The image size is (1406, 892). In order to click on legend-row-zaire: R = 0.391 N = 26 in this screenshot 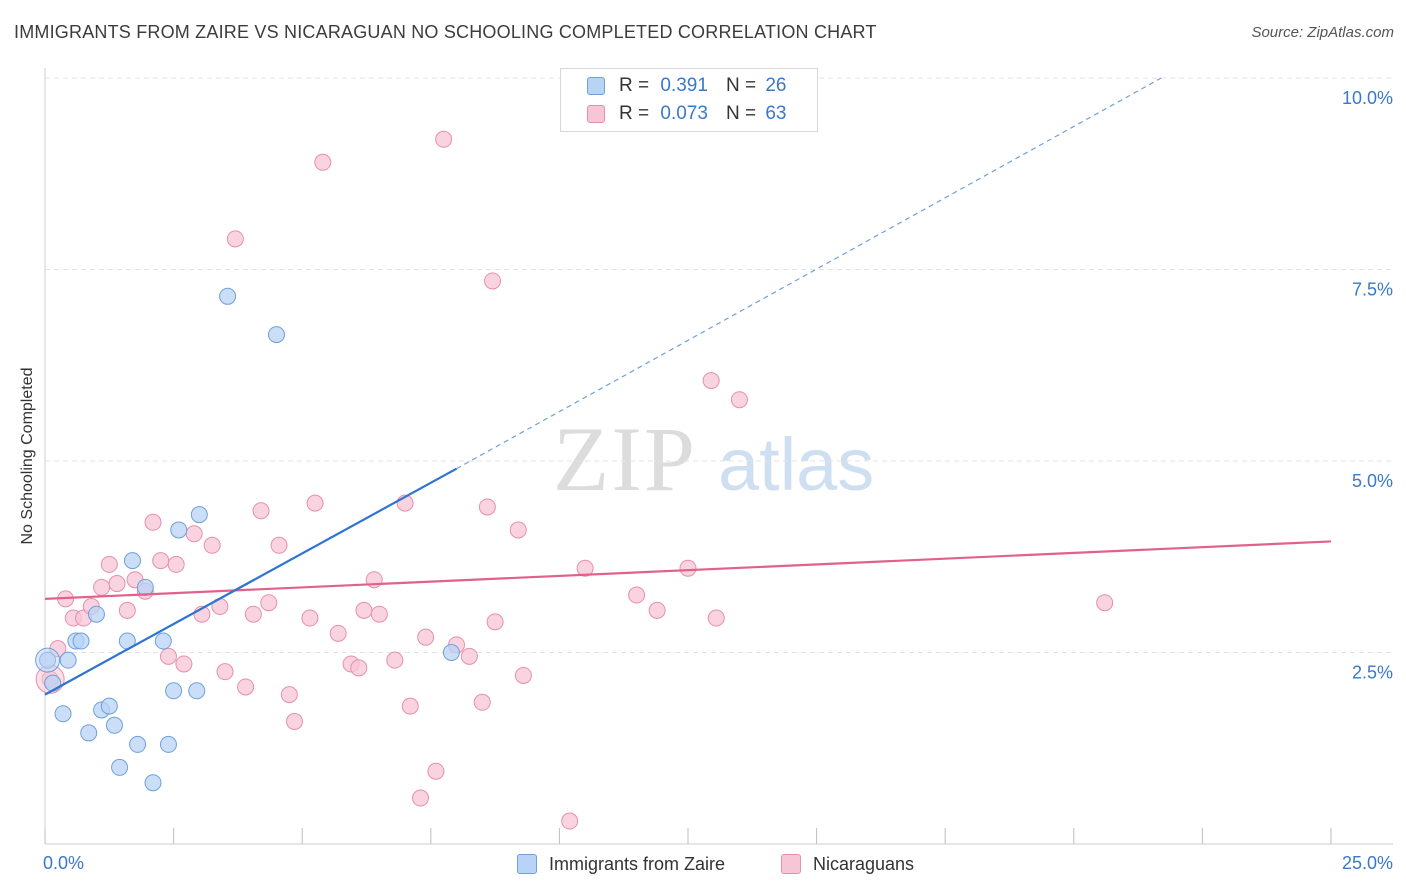, I will do `click(686, 86)`.